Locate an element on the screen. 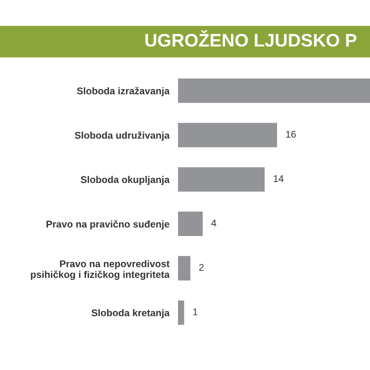 Image resolution: width=370 pixels, height=370 pixels. chart-title: UGROŽENO LJUDSKO P is located at coordinates (250, 38).